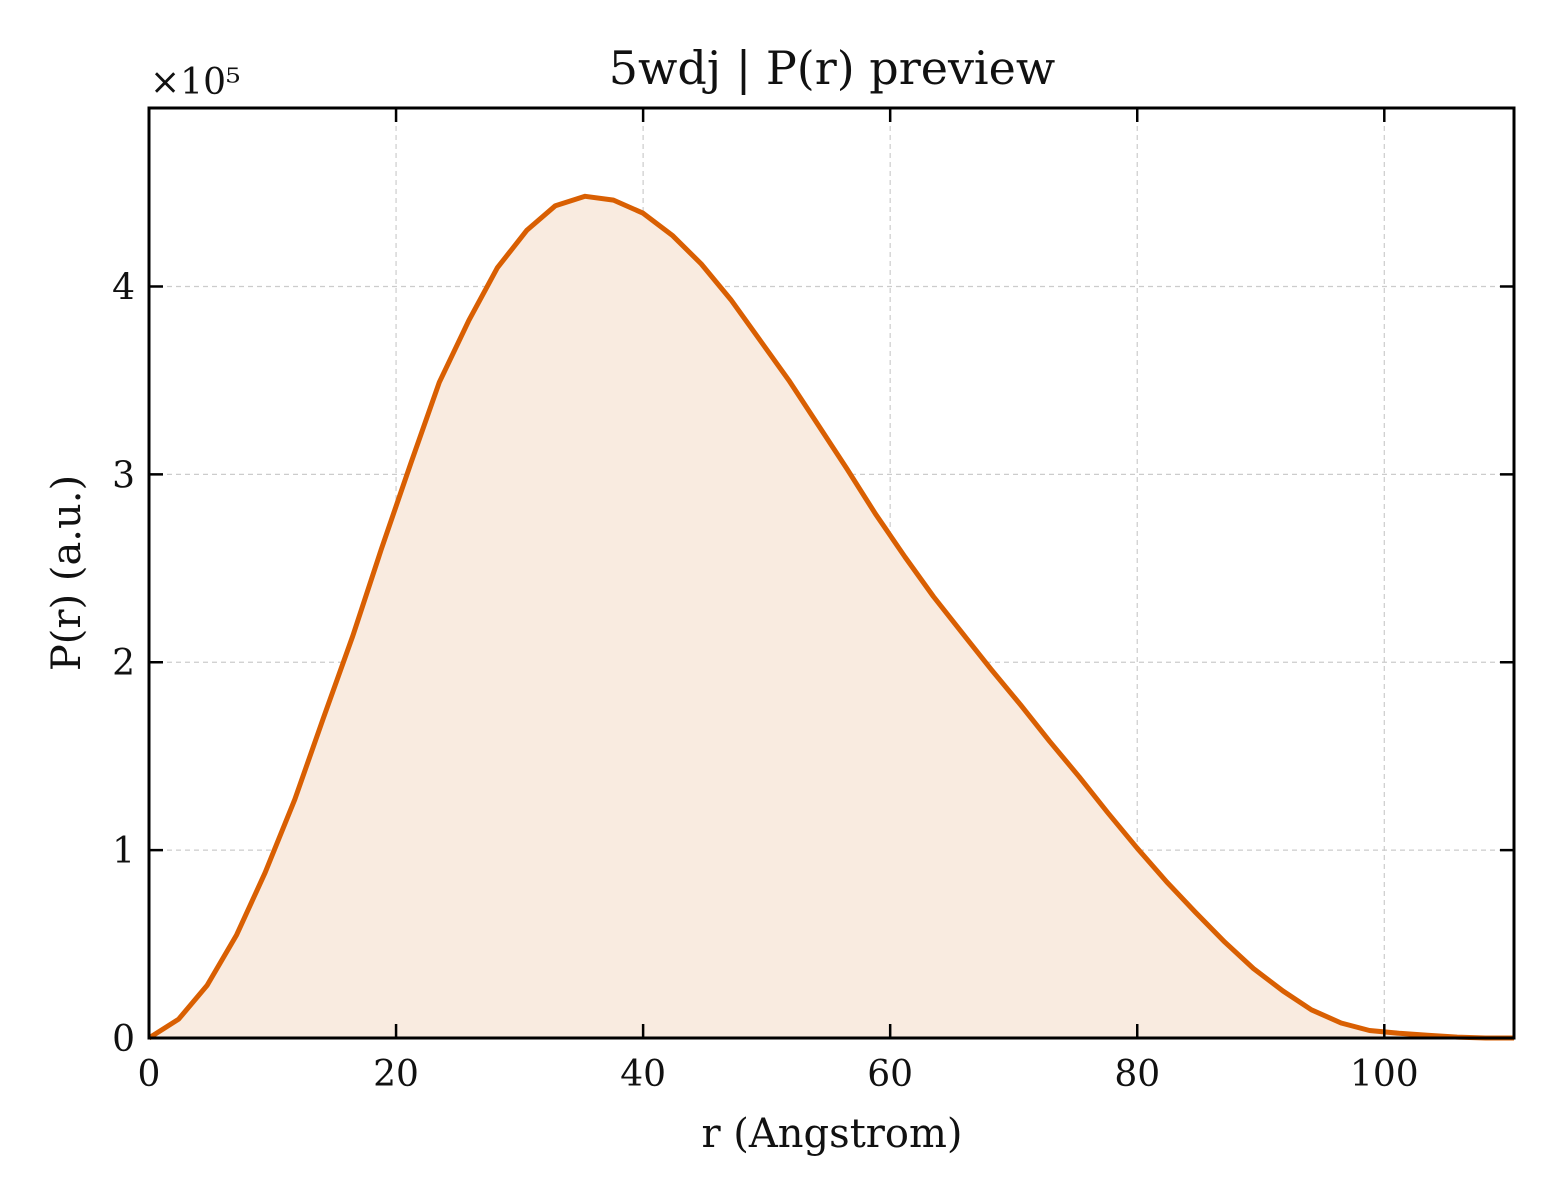 The width and height of the screenshot is (1560, 1200). I want to click on x-tick-label: 40, so click(643, 1074).